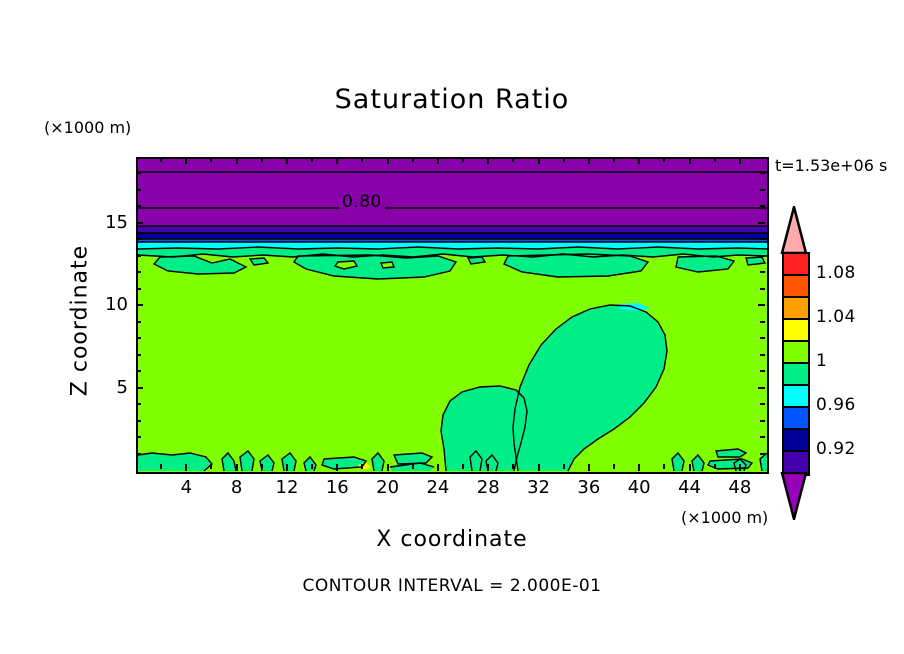 This screenshot has width=904, height=654. I want to click on colorbar-tick-label: 1.04, so click(836, 317).